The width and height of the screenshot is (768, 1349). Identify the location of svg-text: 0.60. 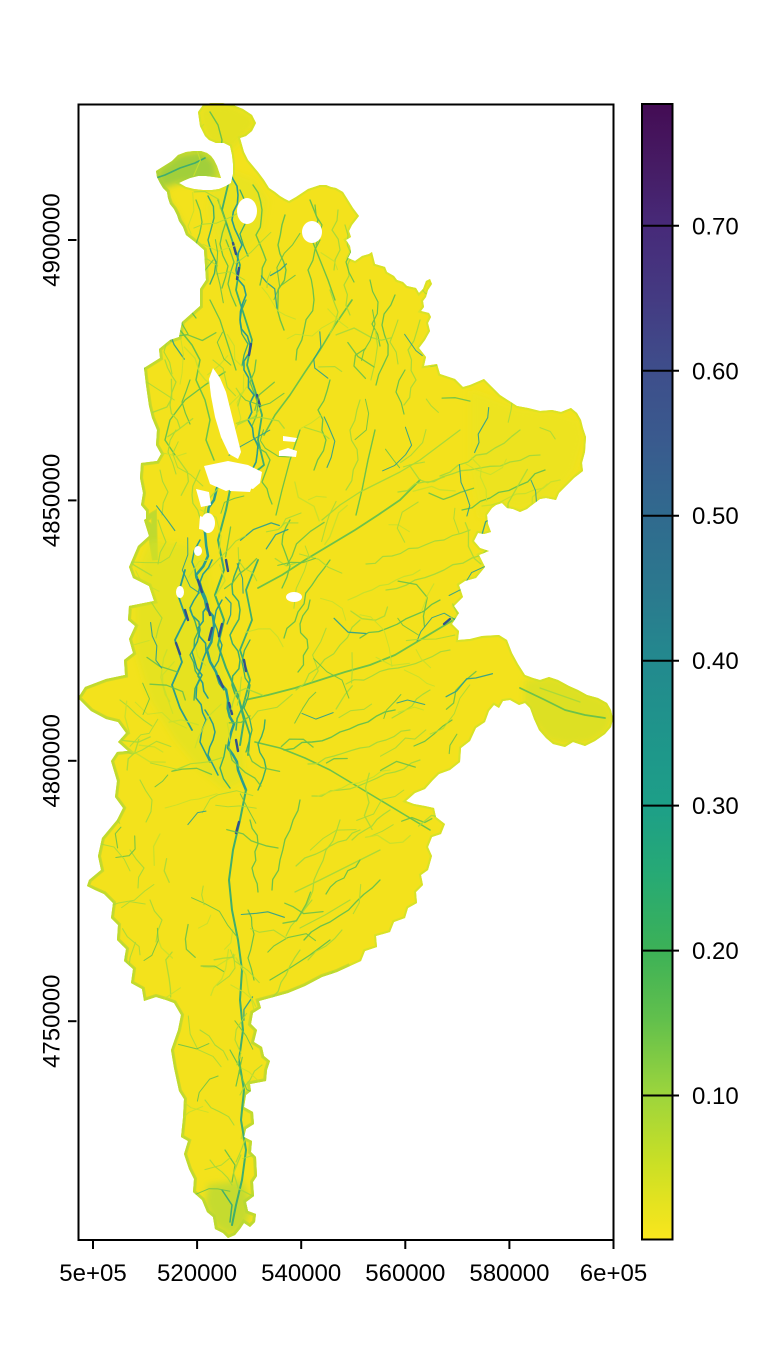
(715, 371).